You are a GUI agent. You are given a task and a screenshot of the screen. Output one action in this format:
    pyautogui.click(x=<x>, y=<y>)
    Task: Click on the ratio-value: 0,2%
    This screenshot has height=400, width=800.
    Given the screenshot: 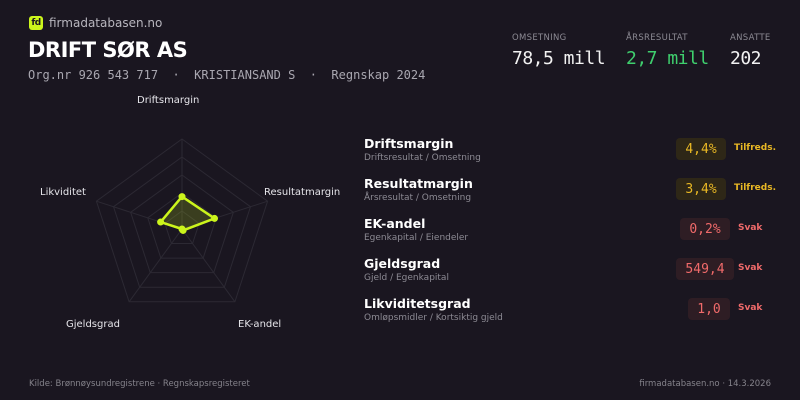 What is the action you would take?
    pyautogui.click(x=705, y=229)
    